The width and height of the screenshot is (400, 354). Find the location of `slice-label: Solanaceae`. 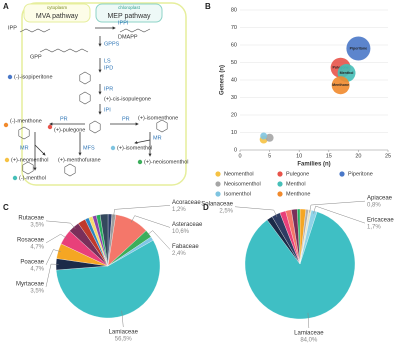

slice-label: Solanaceae is located at coordinates (217, 204).